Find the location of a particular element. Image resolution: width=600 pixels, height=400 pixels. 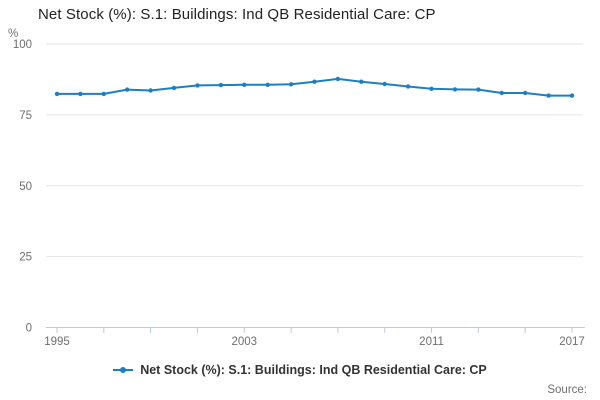

x-axis-tick-label: 2003 is located at coordinates (244, 342).